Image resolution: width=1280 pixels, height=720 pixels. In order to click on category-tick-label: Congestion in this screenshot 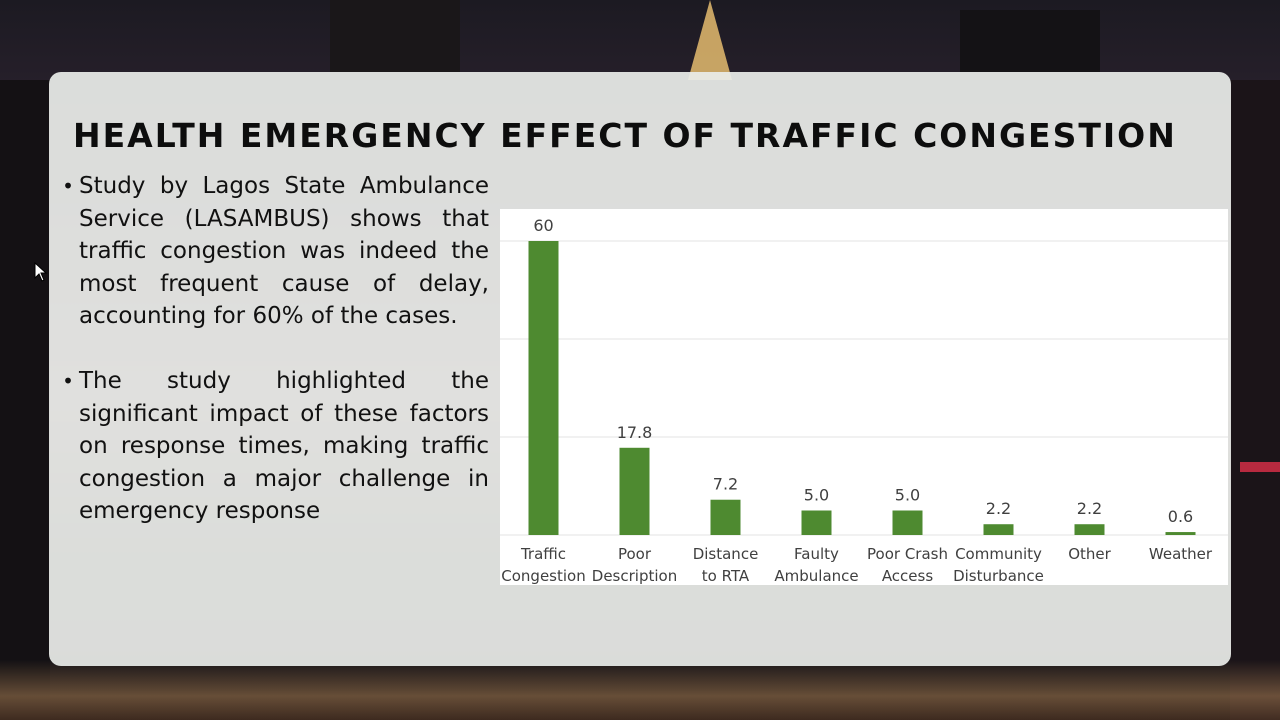, I will do `click(543, 576)`.